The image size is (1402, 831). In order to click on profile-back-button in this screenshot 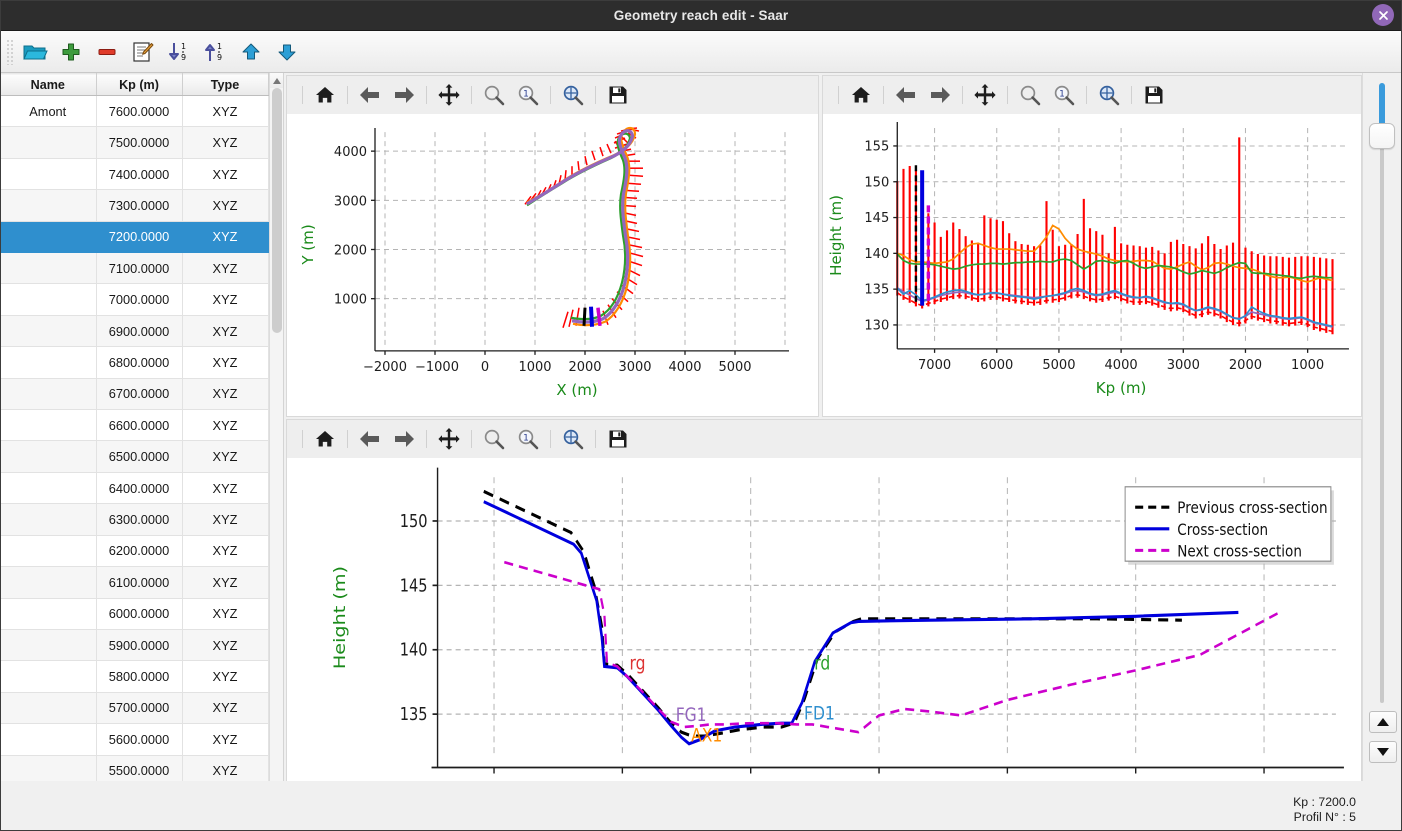, I will do `click(906, 95)`.